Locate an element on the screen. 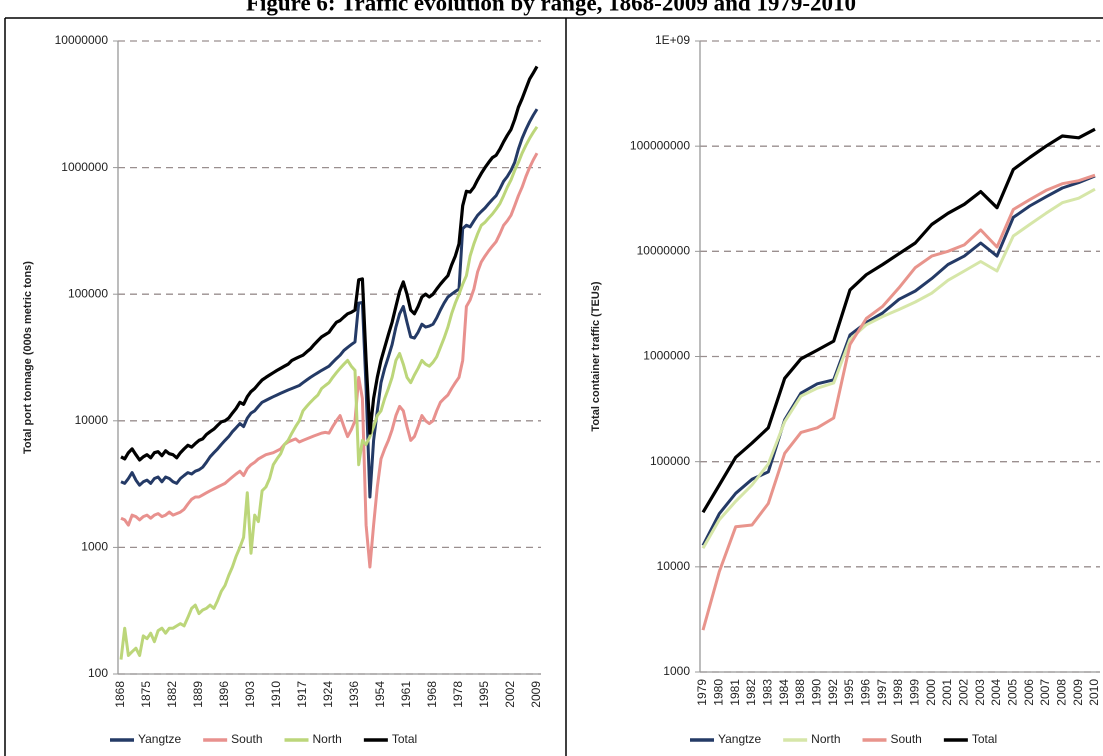 The width and height of the screenshot is (1103, 756). x-tick-label: 1999 is located at coordinates (915, 692).